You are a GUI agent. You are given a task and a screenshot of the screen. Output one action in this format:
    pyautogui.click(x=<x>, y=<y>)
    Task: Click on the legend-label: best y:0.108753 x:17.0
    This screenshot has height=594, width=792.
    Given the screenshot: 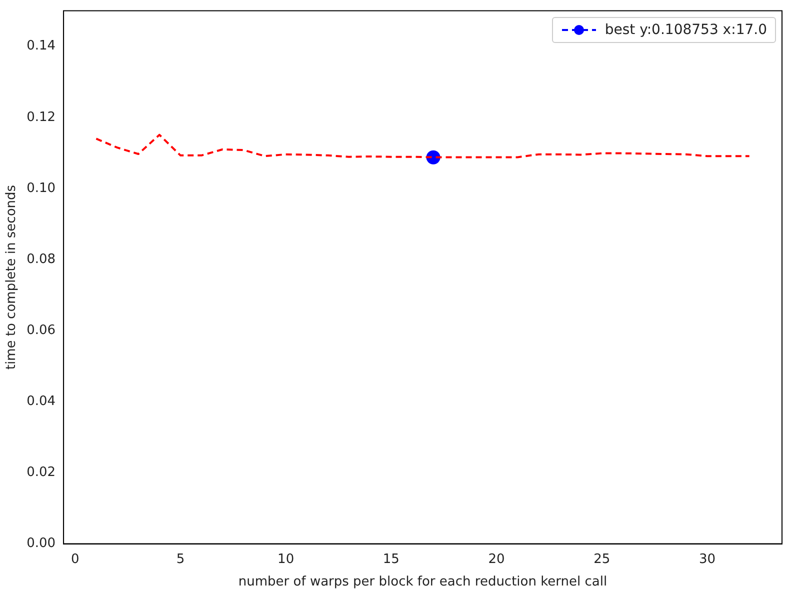 What is the action you would take?
    pyautogui.click(x=685, y=30)
    